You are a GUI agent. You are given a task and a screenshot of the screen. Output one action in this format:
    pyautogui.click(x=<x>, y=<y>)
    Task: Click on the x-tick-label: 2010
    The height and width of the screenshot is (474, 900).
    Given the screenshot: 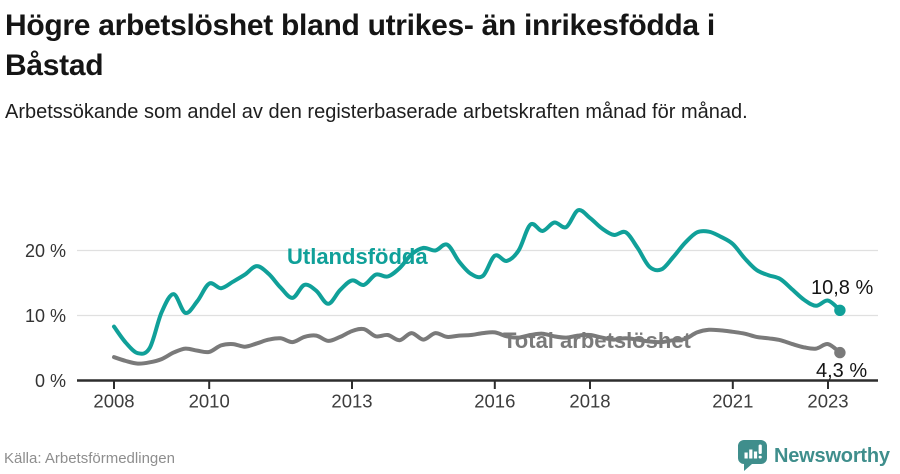 What is the action you would take?
    pyautogui.click(x=209, y=401)
    